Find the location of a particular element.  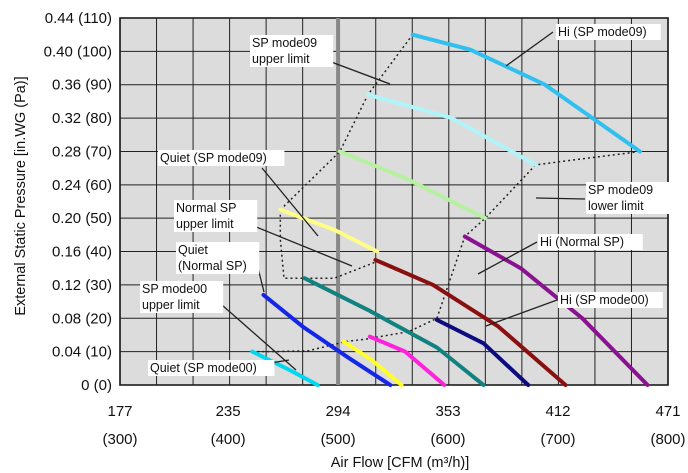

x-axis-title: Air Flow [CFM (m³/h)] is located at coordinates (400, 463).